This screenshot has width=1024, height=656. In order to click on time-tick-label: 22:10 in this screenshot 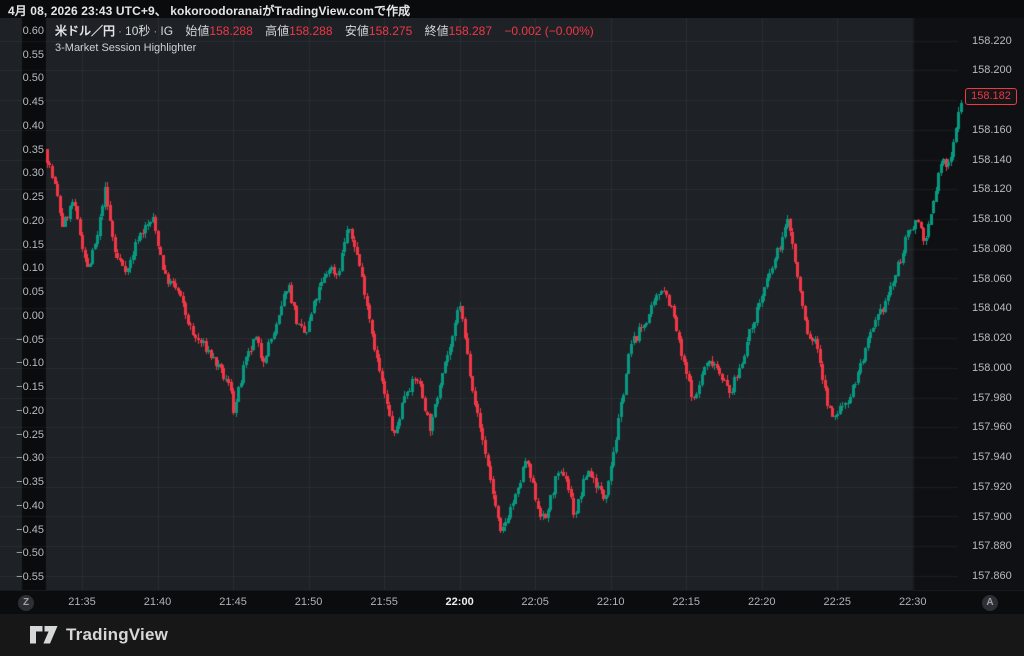, I will do `click(610, 602)`.